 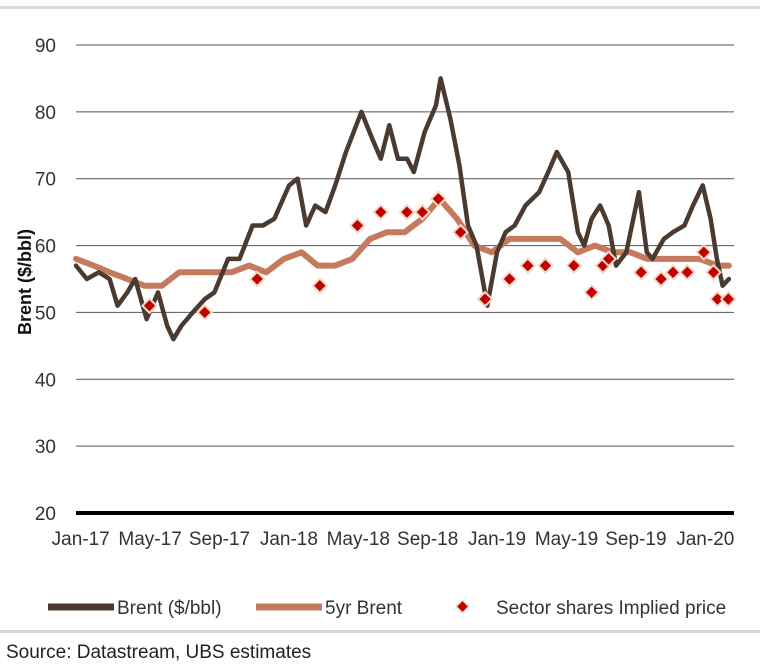 What do you see at coordinates (289, 539) in the screenshot?
I see `x-tick-jan-18: Jan-18` at bounding box center [289, 539].